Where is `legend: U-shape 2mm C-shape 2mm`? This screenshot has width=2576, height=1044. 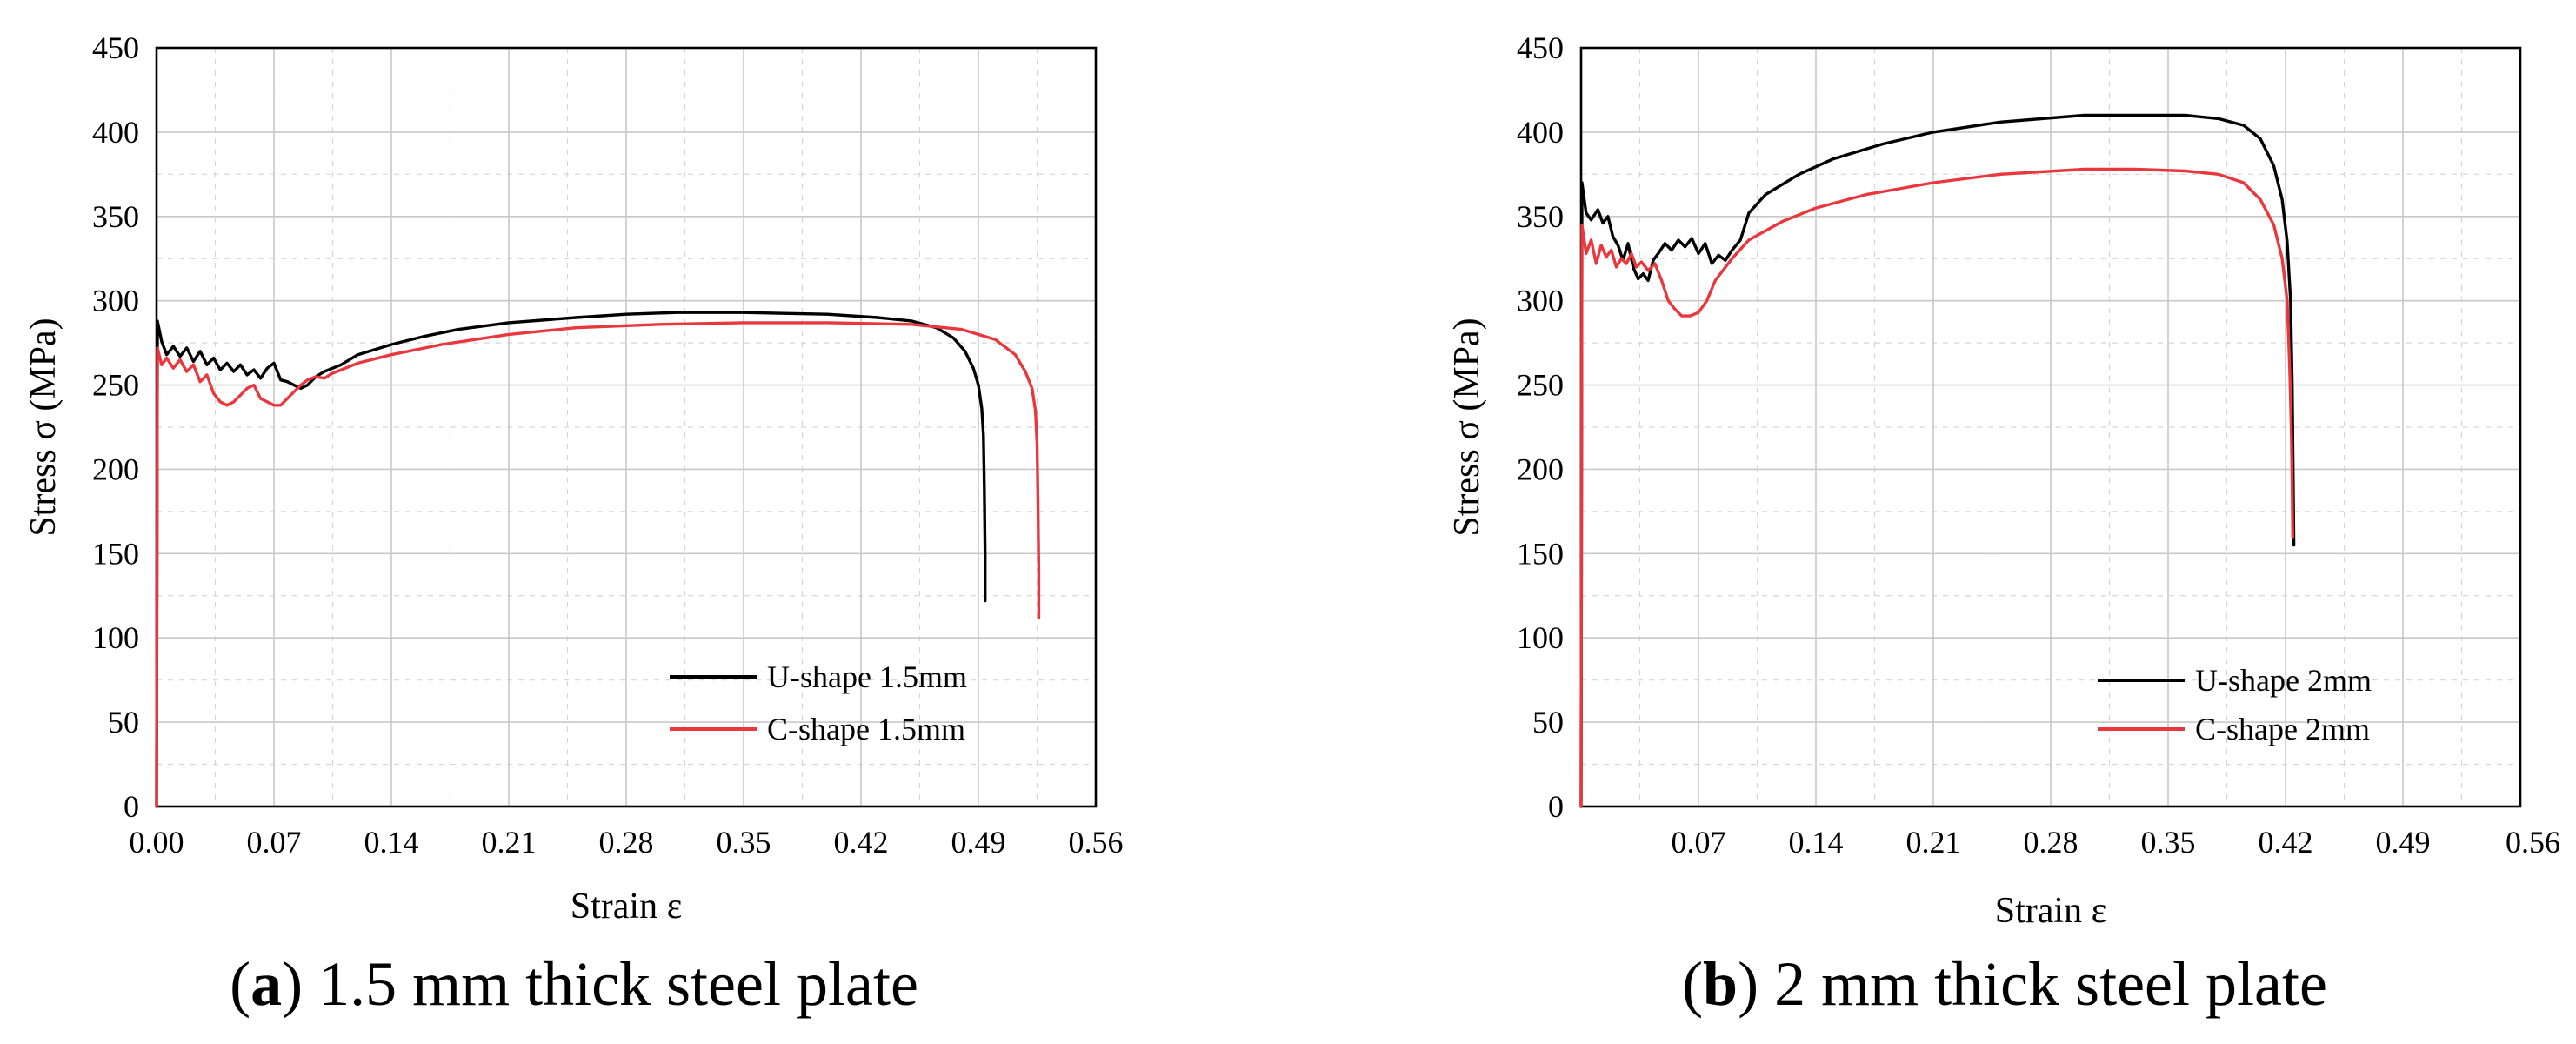 legend: U-shape 2mm C-shape 2mm is located at coordinates (2235, 704).